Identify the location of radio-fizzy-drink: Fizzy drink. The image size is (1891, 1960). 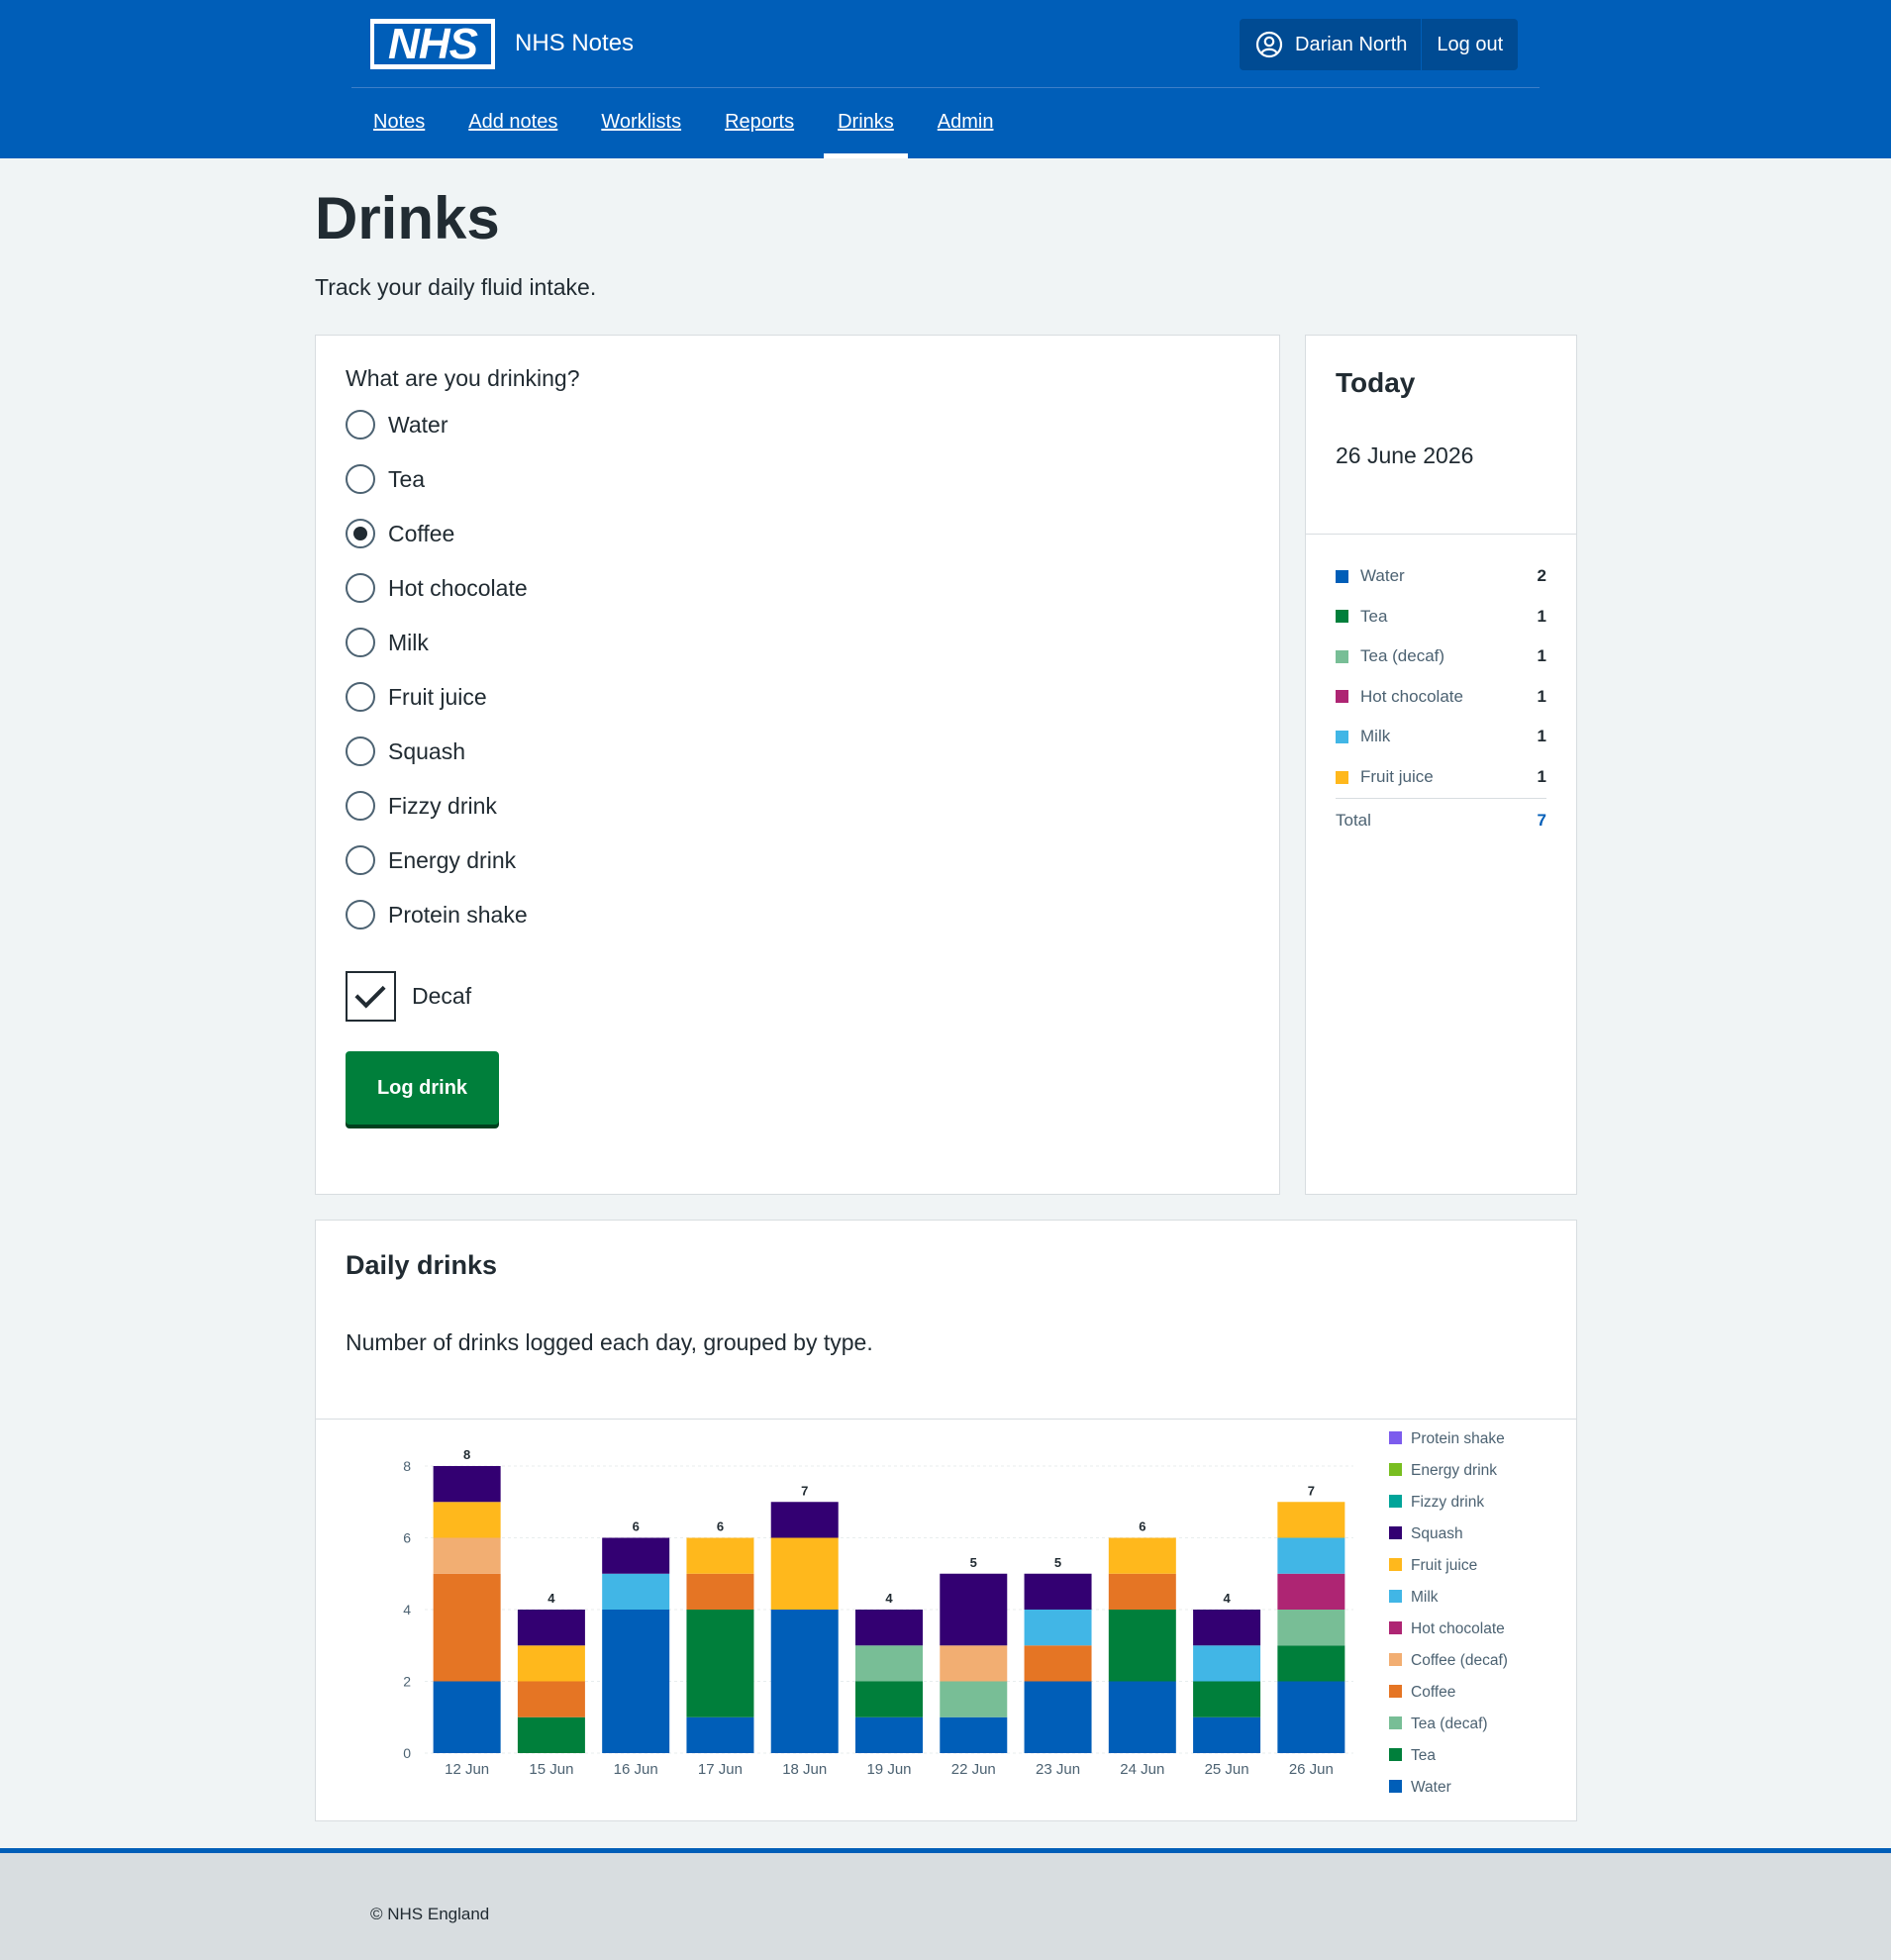
(421, 806).